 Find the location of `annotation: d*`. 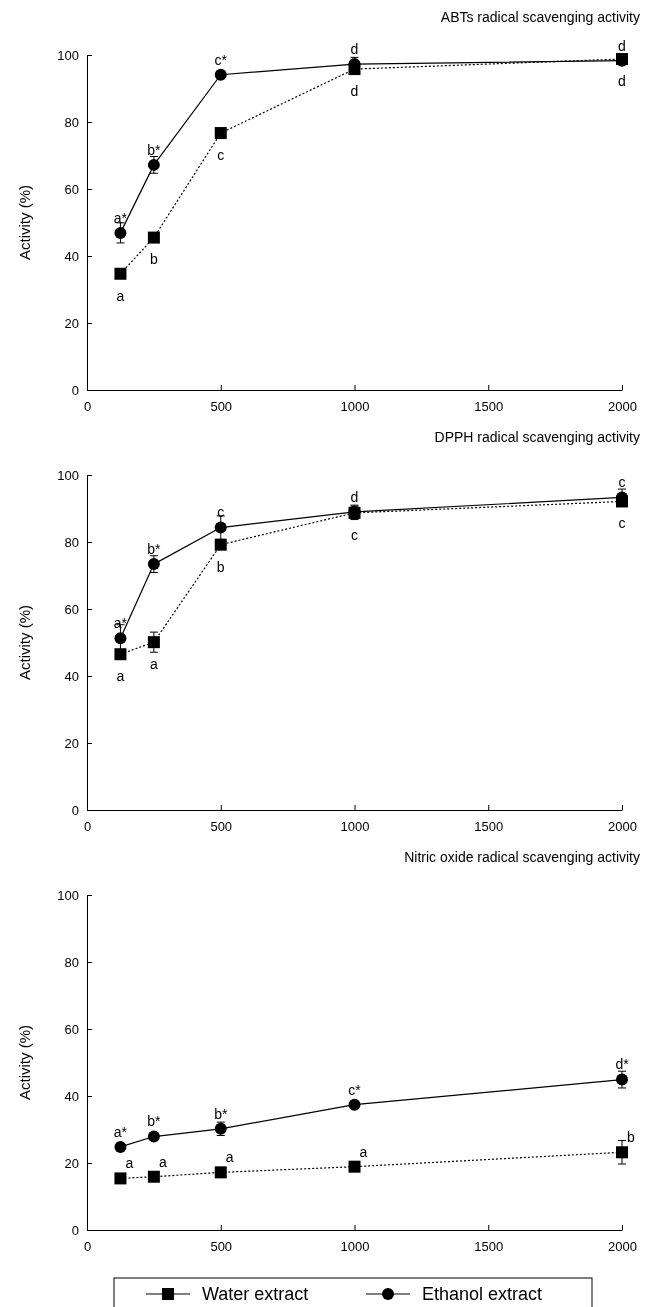

annotation: d* is located at coordinates (622, 1064).